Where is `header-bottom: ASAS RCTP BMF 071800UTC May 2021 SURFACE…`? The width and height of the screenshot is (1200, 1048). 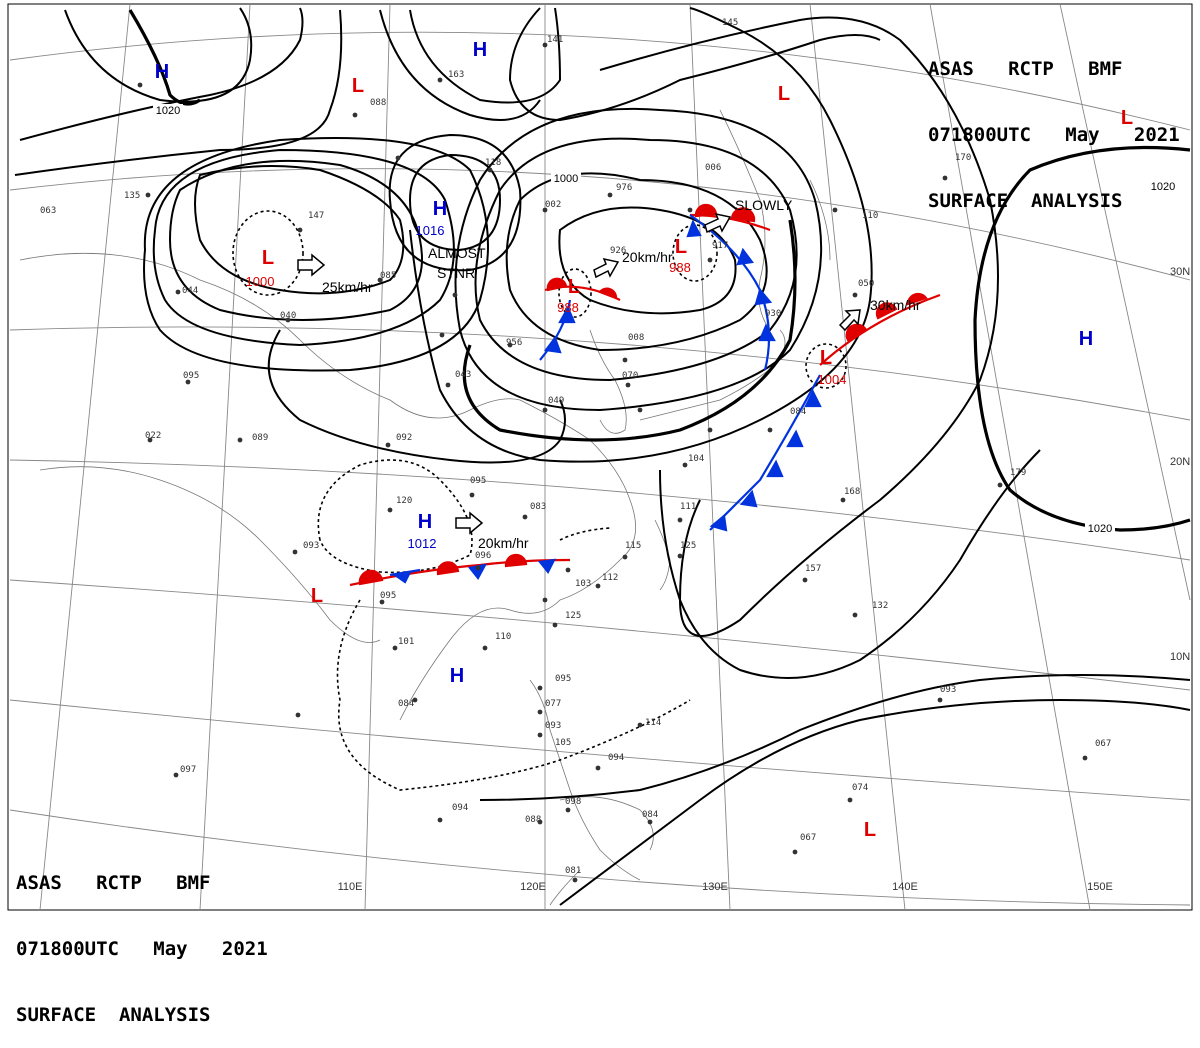 header-bottom: ASAS RCTP BMF 071800UTC May 2021 SURFACE… is located at coordinates (142, 938).